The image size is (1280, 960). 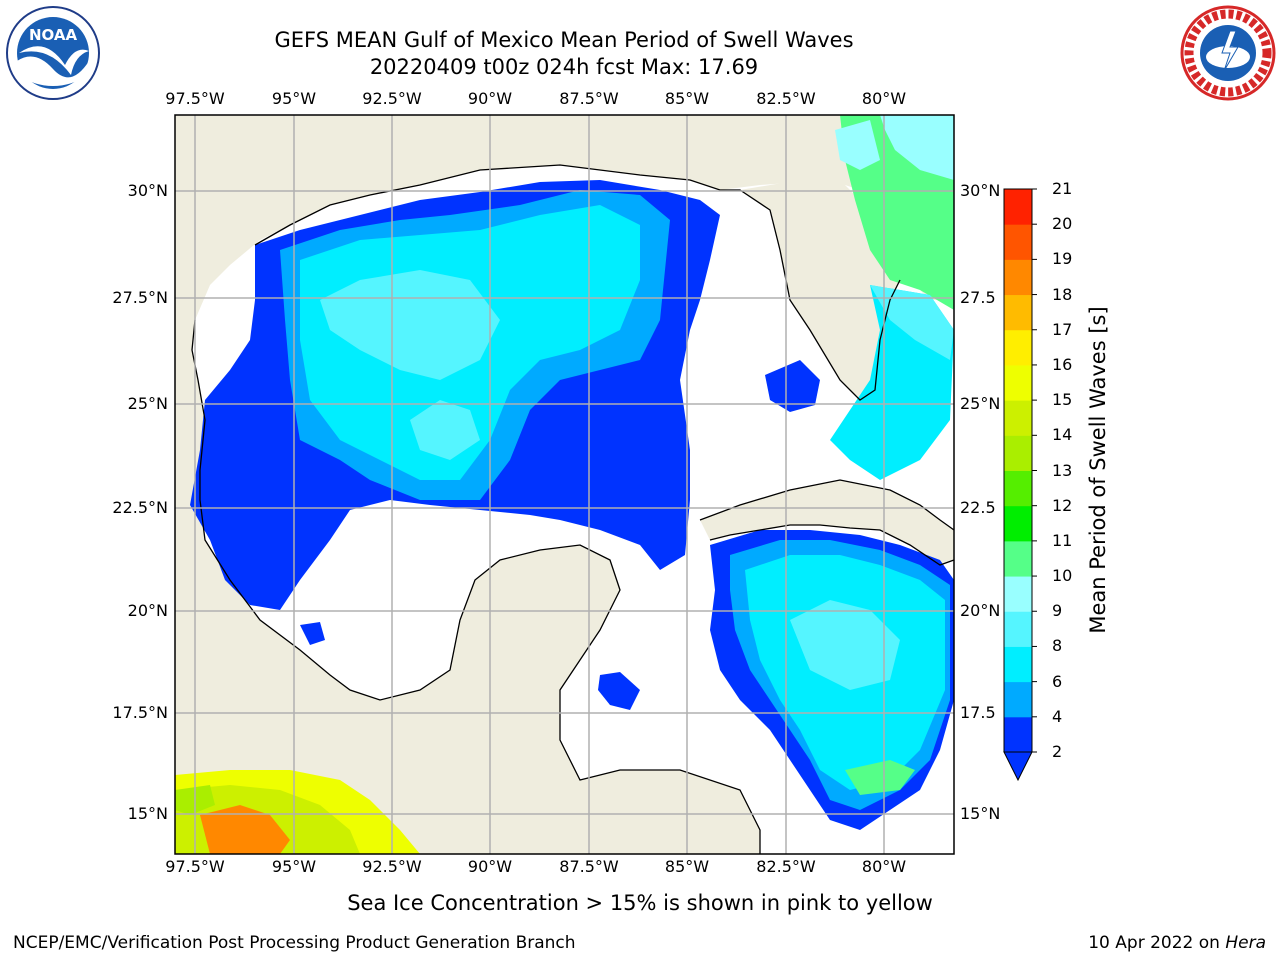 I want to click on date-stamp: 10 Apr 2022 on Hera, so click(x=1177, y=943).